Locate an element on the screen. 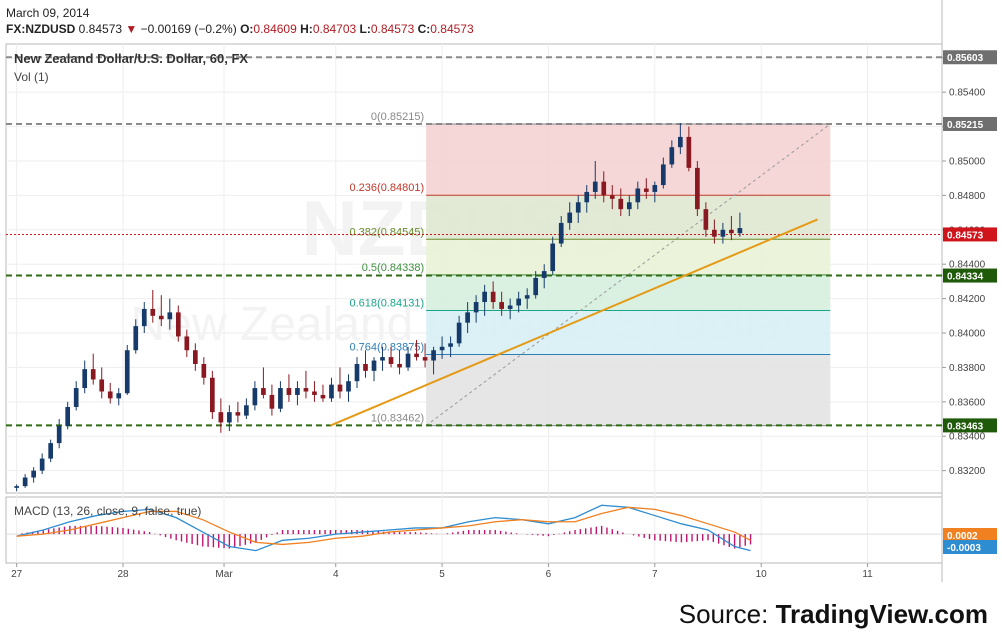 The width and height of the screenshot is (1002, 640). price-change: −0.00169 (−0.2%) is located at coordinates (188, 29).